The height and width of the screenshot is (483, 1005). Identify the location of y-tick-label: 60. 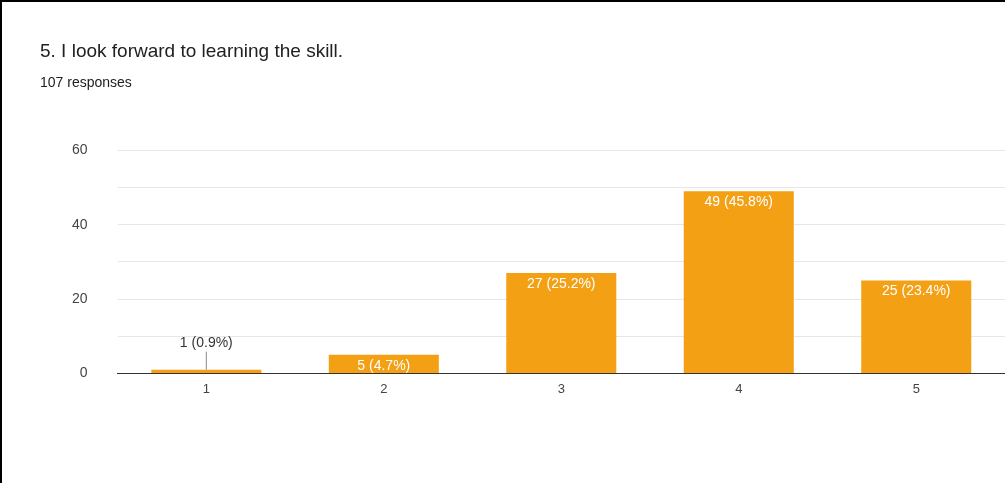
(79, 149).